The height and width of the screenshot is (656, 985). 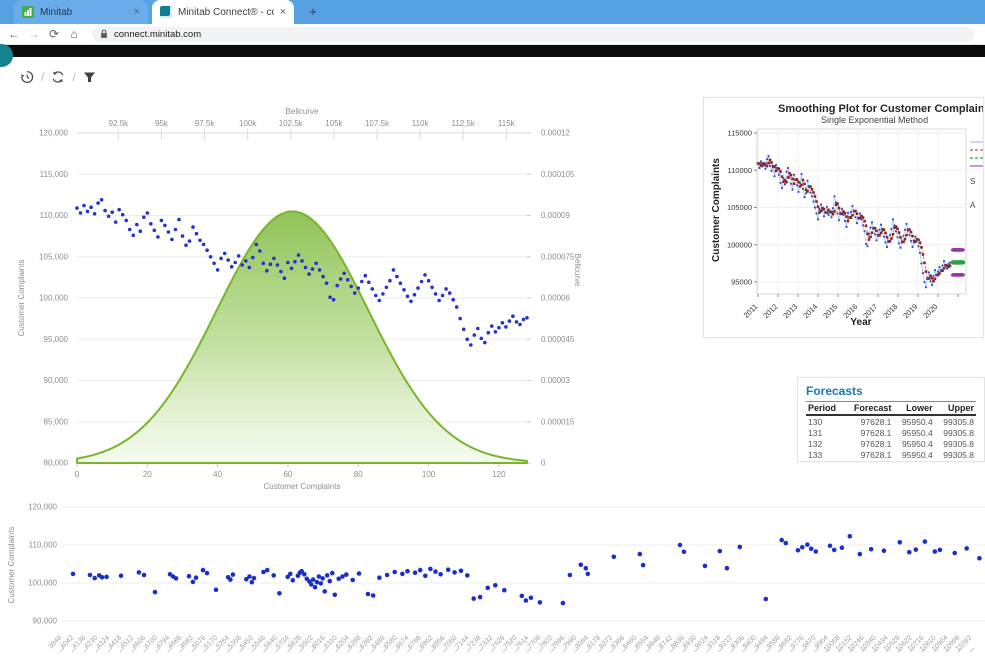 I want to click on svg-text: 2019, so click(x=910, y=311).